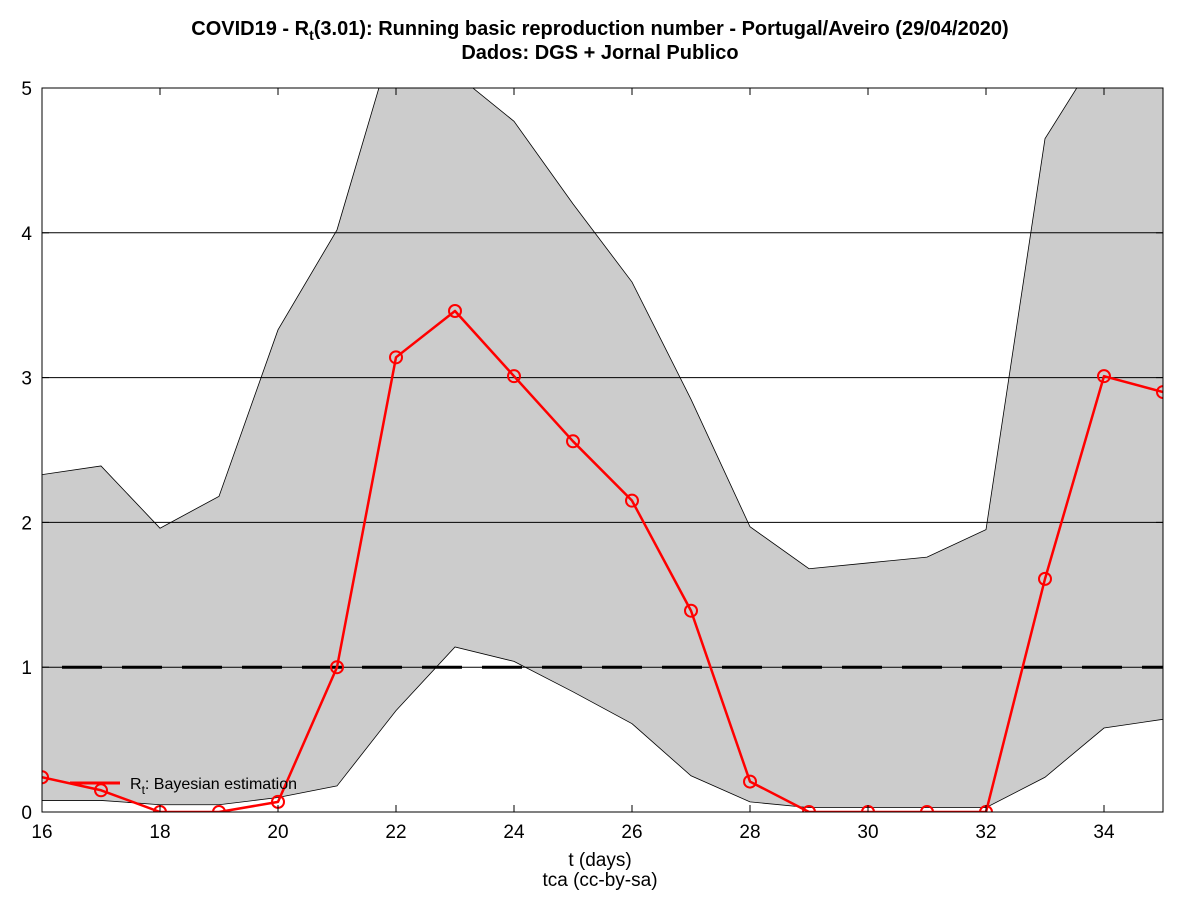 The height and width of the screenshot is (900, 1200). I want to click on y-tick-label-4: 4, so click(26, 234).